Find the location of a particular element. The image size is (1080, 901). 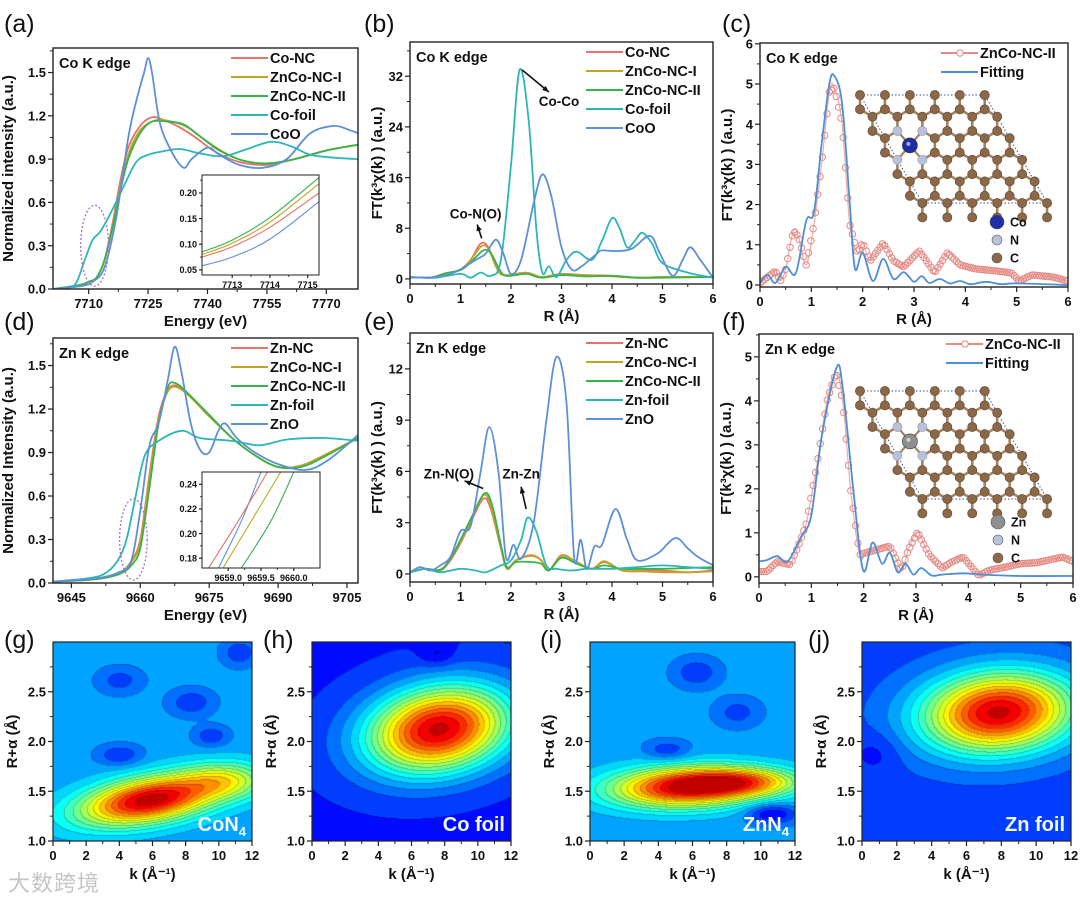

y-tick-label: 32 is located at coordinates (396, 76).